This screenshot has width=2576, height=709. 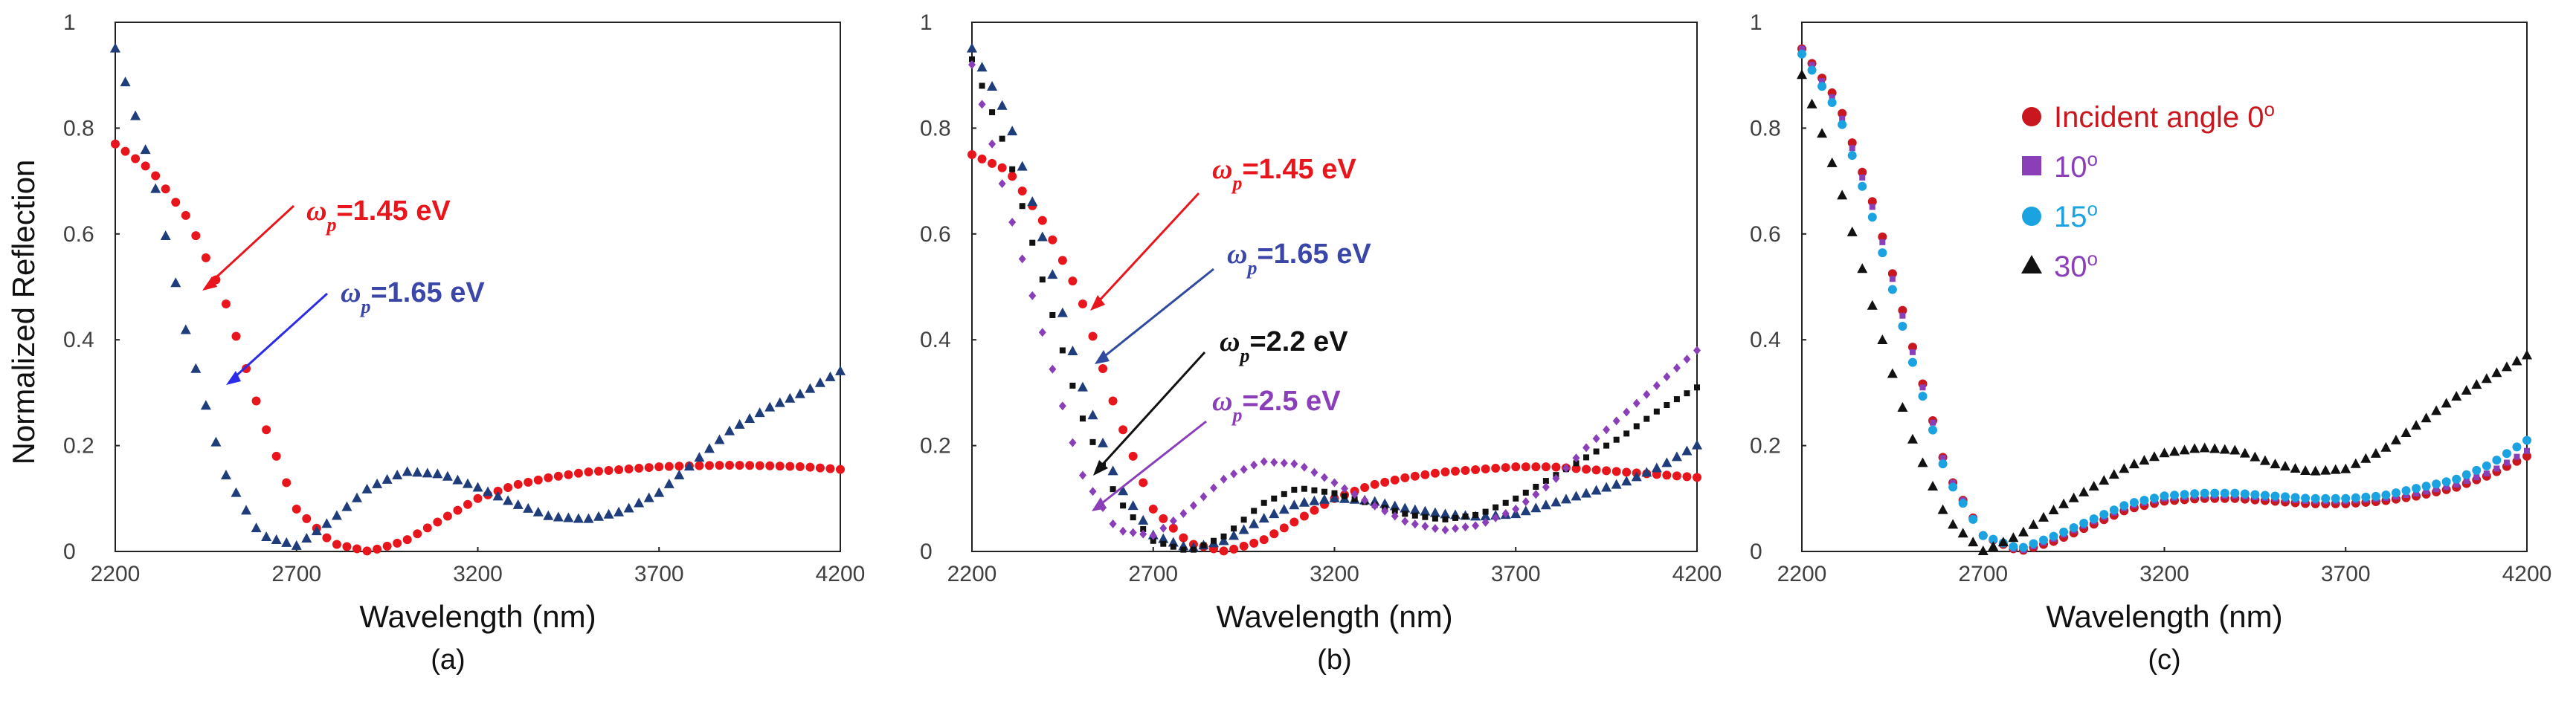 I want to click on panel-label: (a), so click(x=448, y=660).